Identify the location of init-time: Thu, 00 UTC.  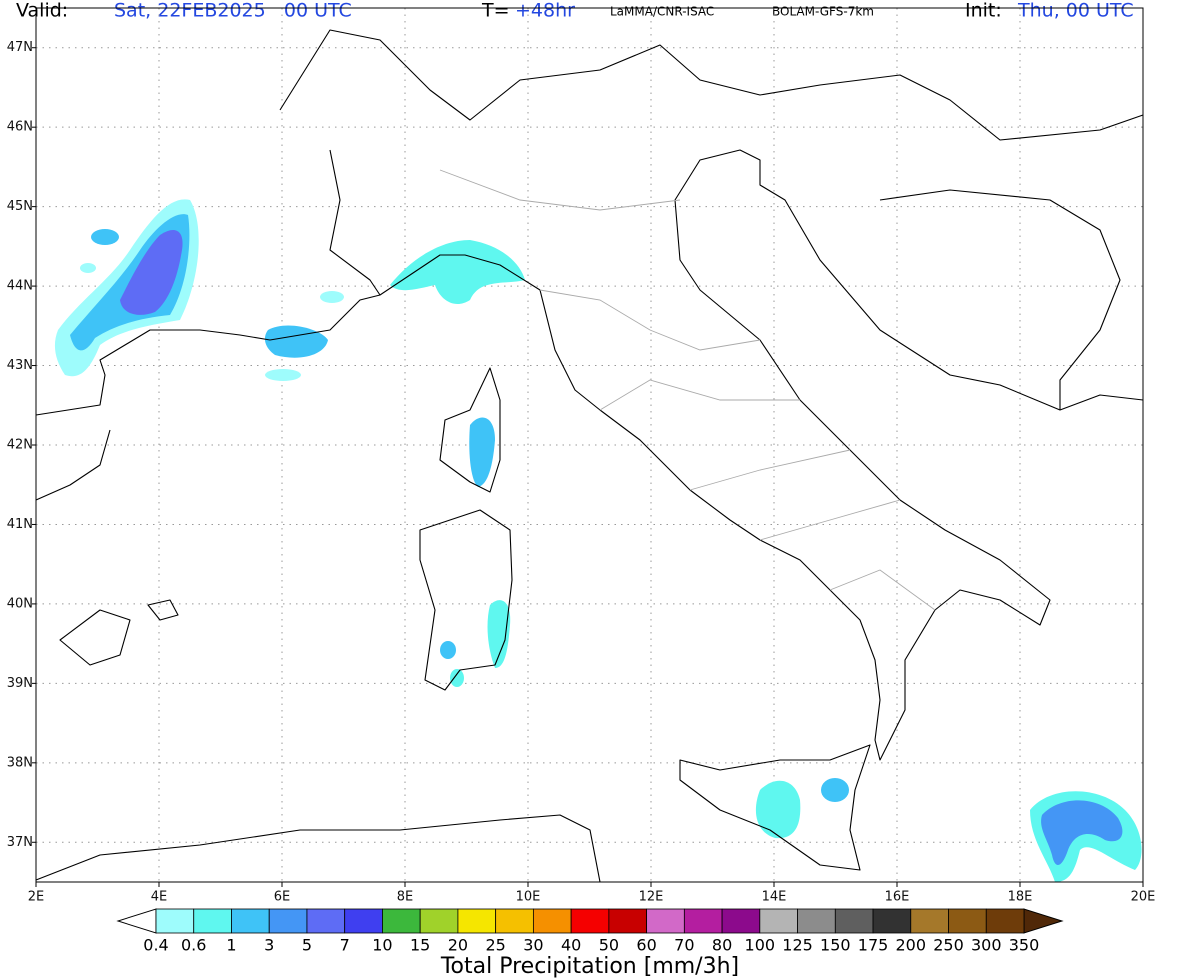
(1075, 11).